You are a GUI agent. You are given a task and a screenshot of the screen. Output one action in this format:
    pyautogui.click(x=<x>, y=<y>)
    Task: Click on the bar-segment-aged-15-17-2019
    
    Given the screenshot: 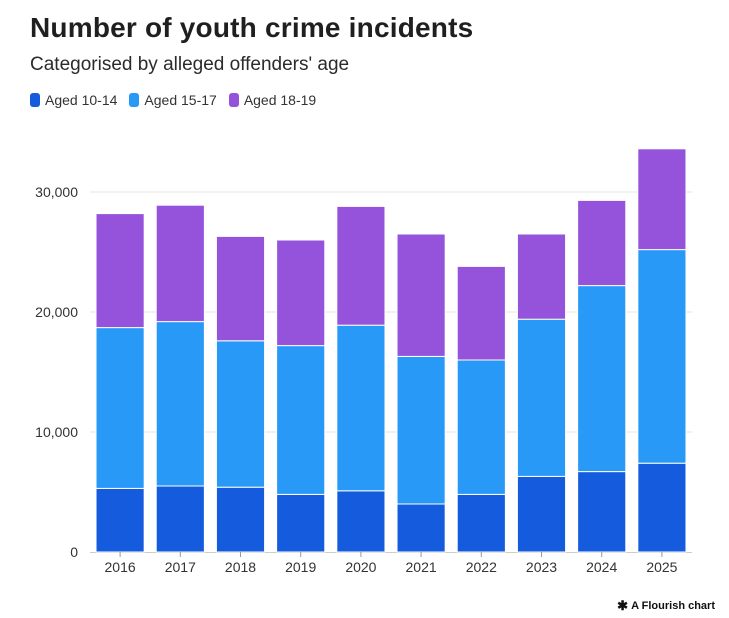 What is the action you would take?
    pyautogui.click(x=301, y=420)
    